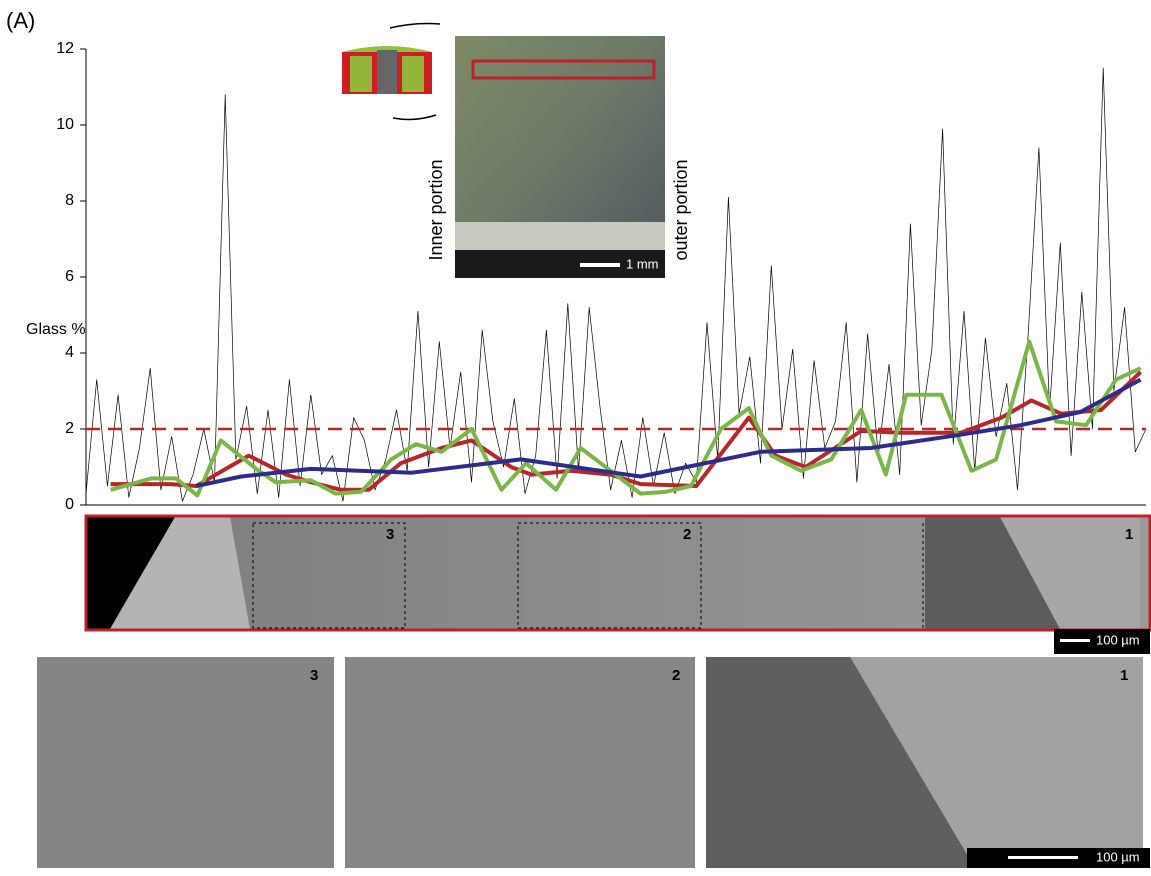 This screenshot has width=1151, height=876. Describe the element at coordinates (20, 20) in the screenshot. I see `panel-label: (A)` at that location.